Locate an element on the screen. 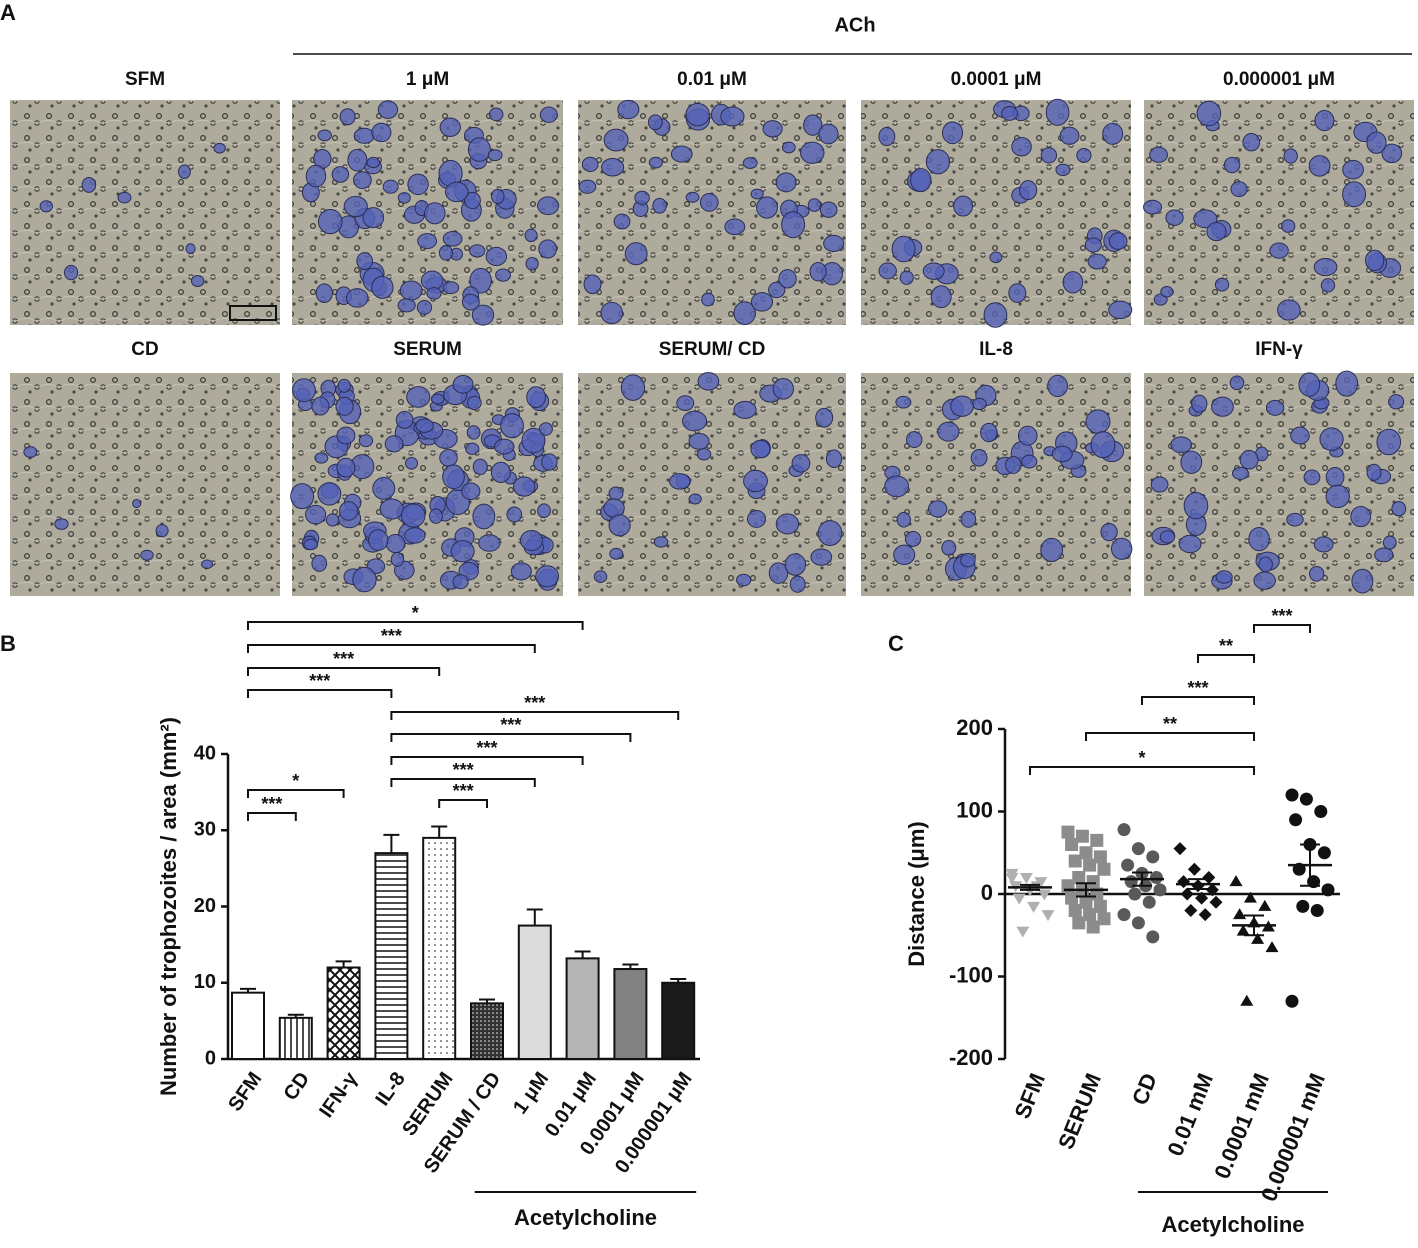  significance-label: ** is located at coordinates (1170, 724).